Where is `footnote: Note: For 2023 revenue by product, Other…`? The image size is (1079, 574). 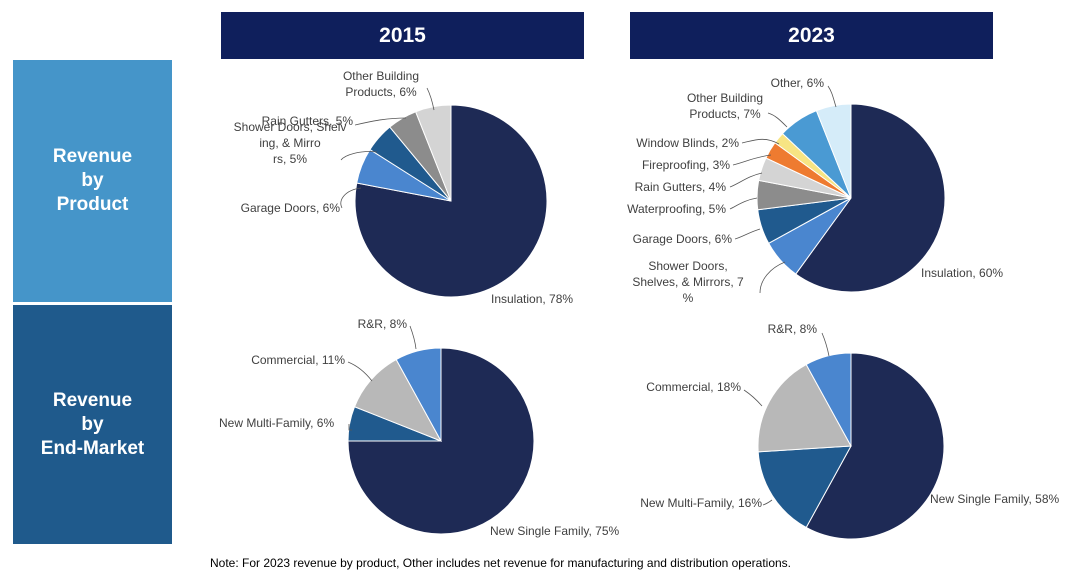
footnote: Note: For 2023 revenue by product, Other… is located at coordinates (501, 563).